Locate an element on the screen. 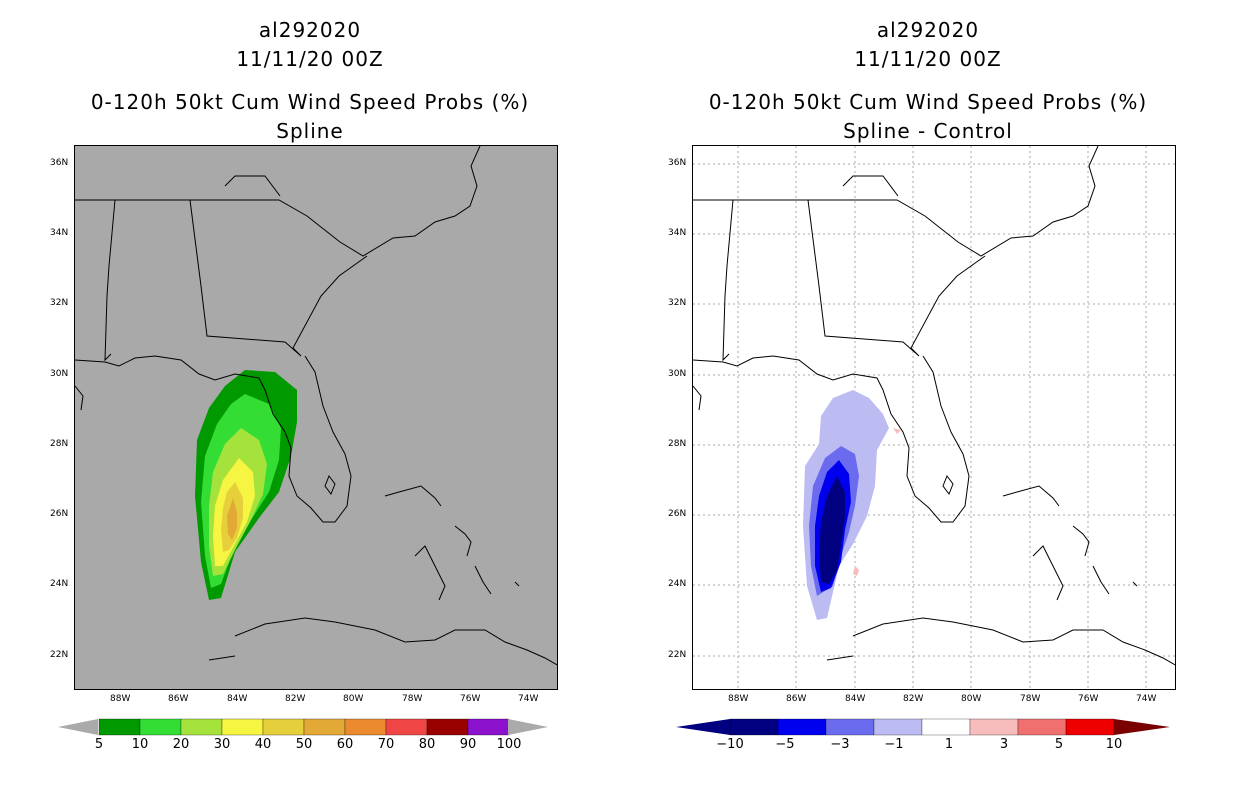 The image size is (1236, 800). right-colorbar-label: −5 is located at coordinates (785, 744).